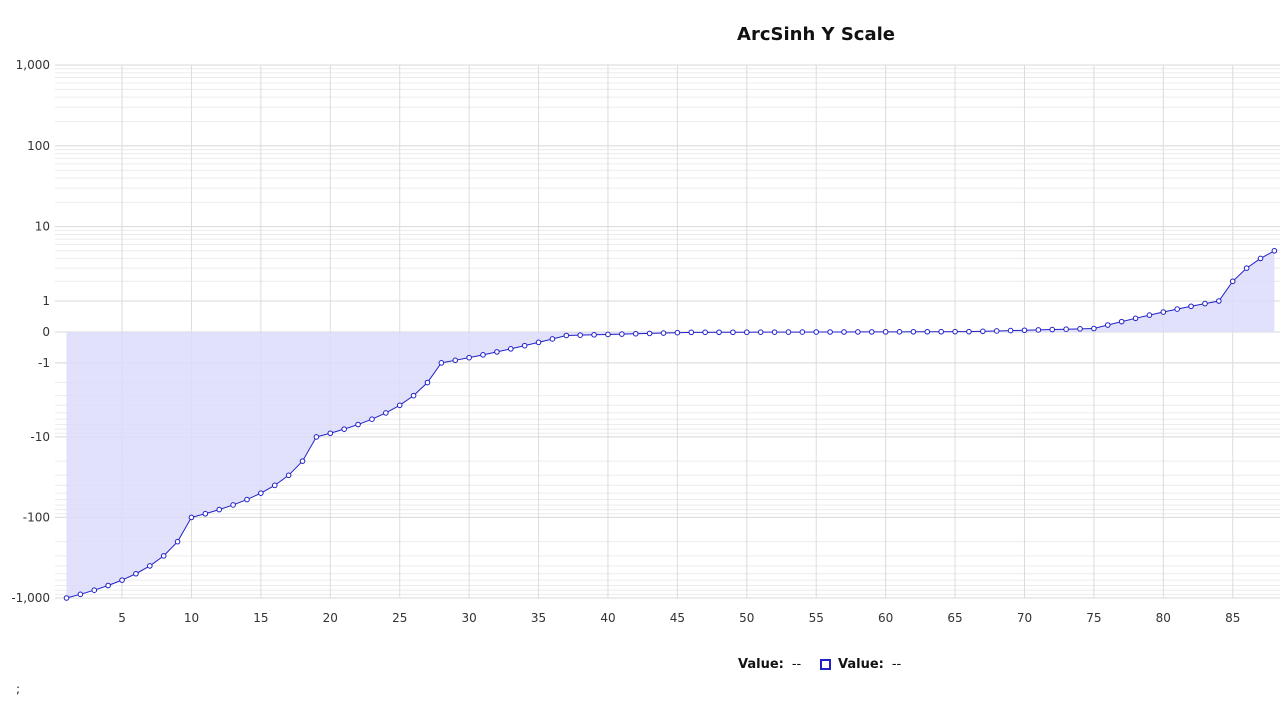  Describe the element at coordinates (468, 618) in the screenshot. I see `x-tick-label: 30` at that location.